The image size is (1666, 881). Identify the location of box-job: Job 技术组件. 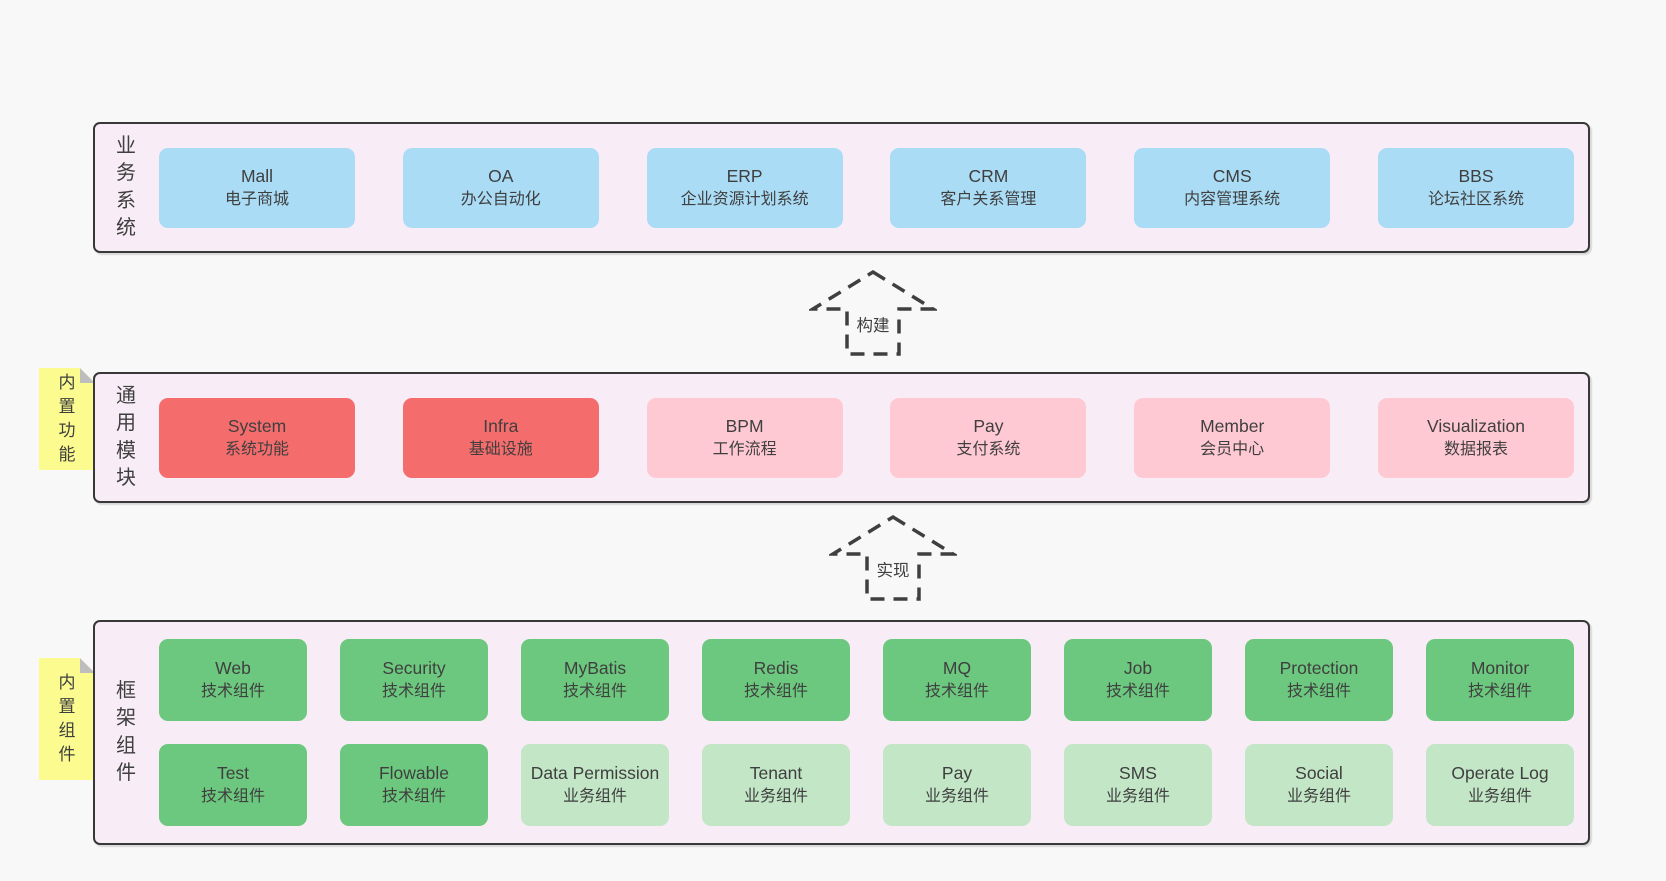
(1138, 680).